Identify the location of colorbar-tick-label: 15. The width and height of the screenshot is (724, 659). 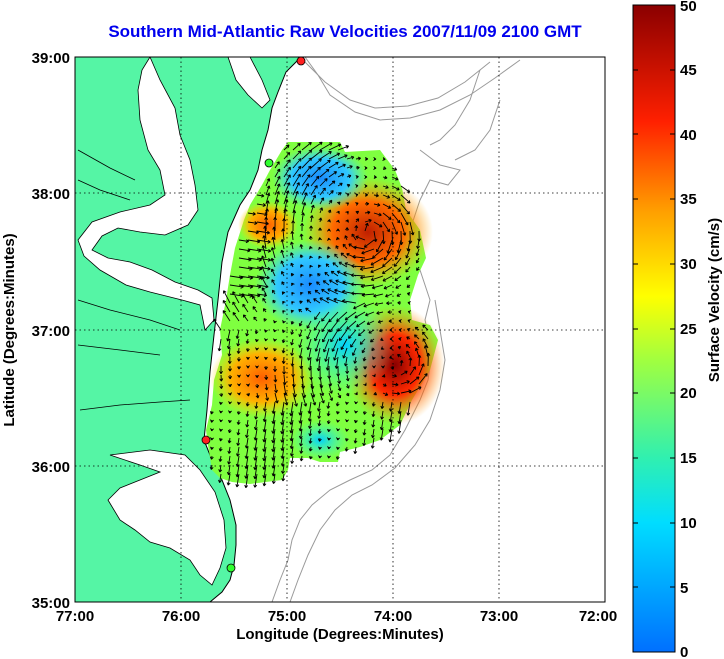
(688, 458).